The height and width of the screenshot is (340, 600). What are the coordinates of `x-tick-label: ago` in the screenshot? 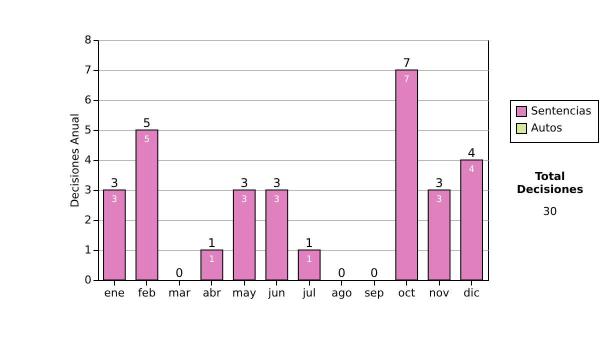 It's located at (341, 293).